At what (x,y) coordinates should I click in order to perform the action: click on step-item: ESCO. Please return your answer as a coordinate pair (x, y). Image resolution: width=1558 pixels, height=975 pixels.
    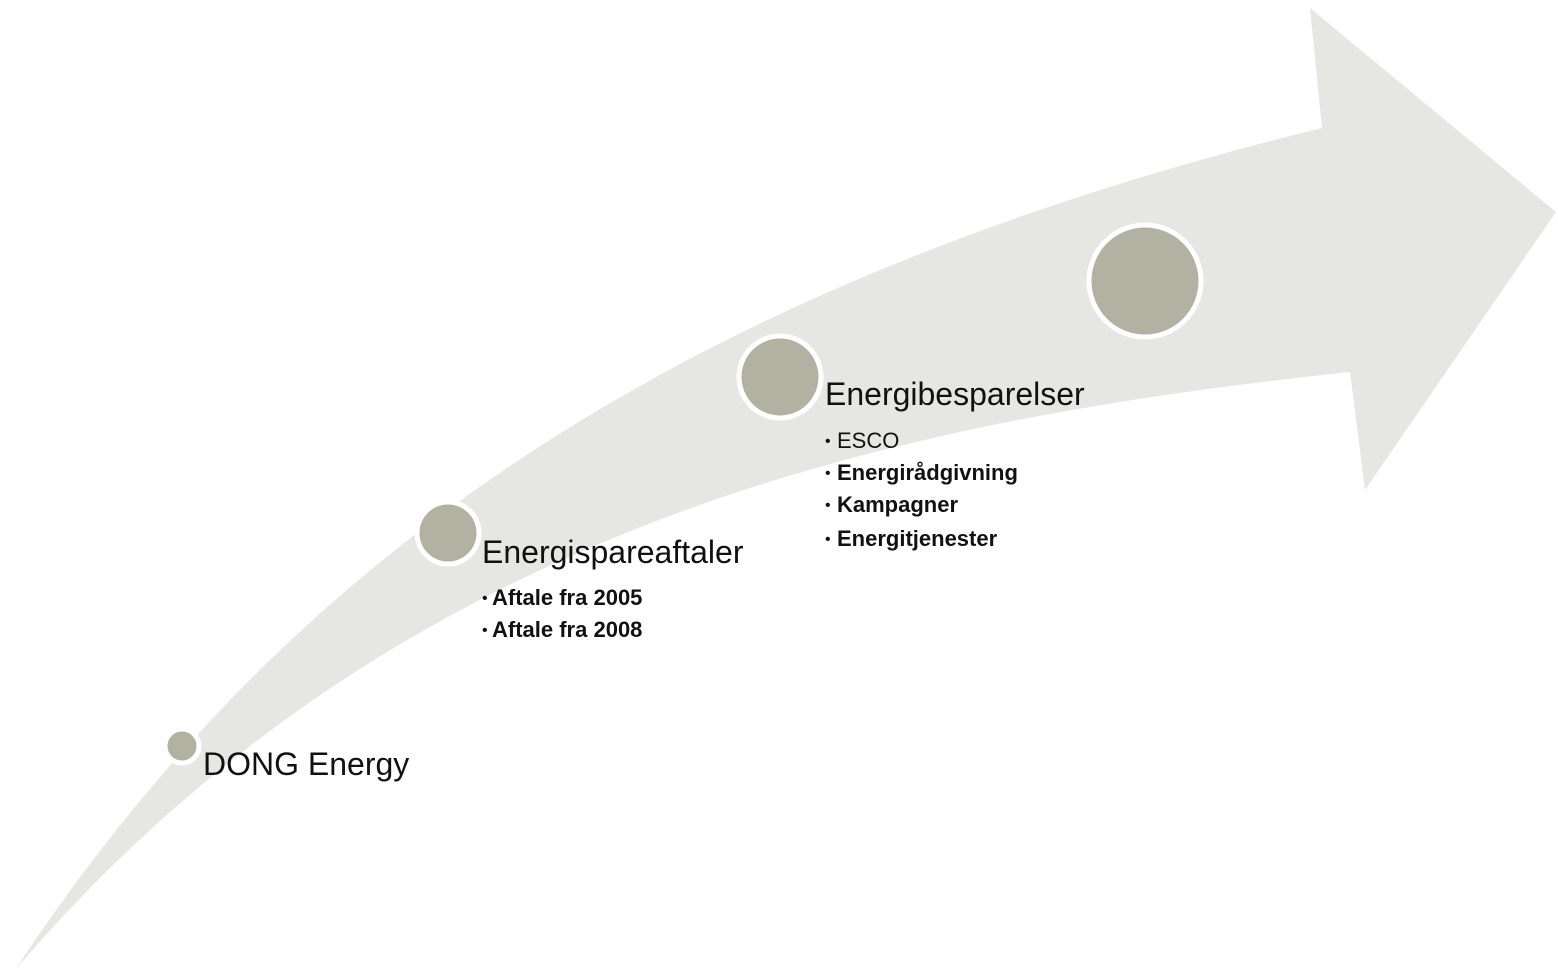
    Looking at the image, I should click on (868, 440).